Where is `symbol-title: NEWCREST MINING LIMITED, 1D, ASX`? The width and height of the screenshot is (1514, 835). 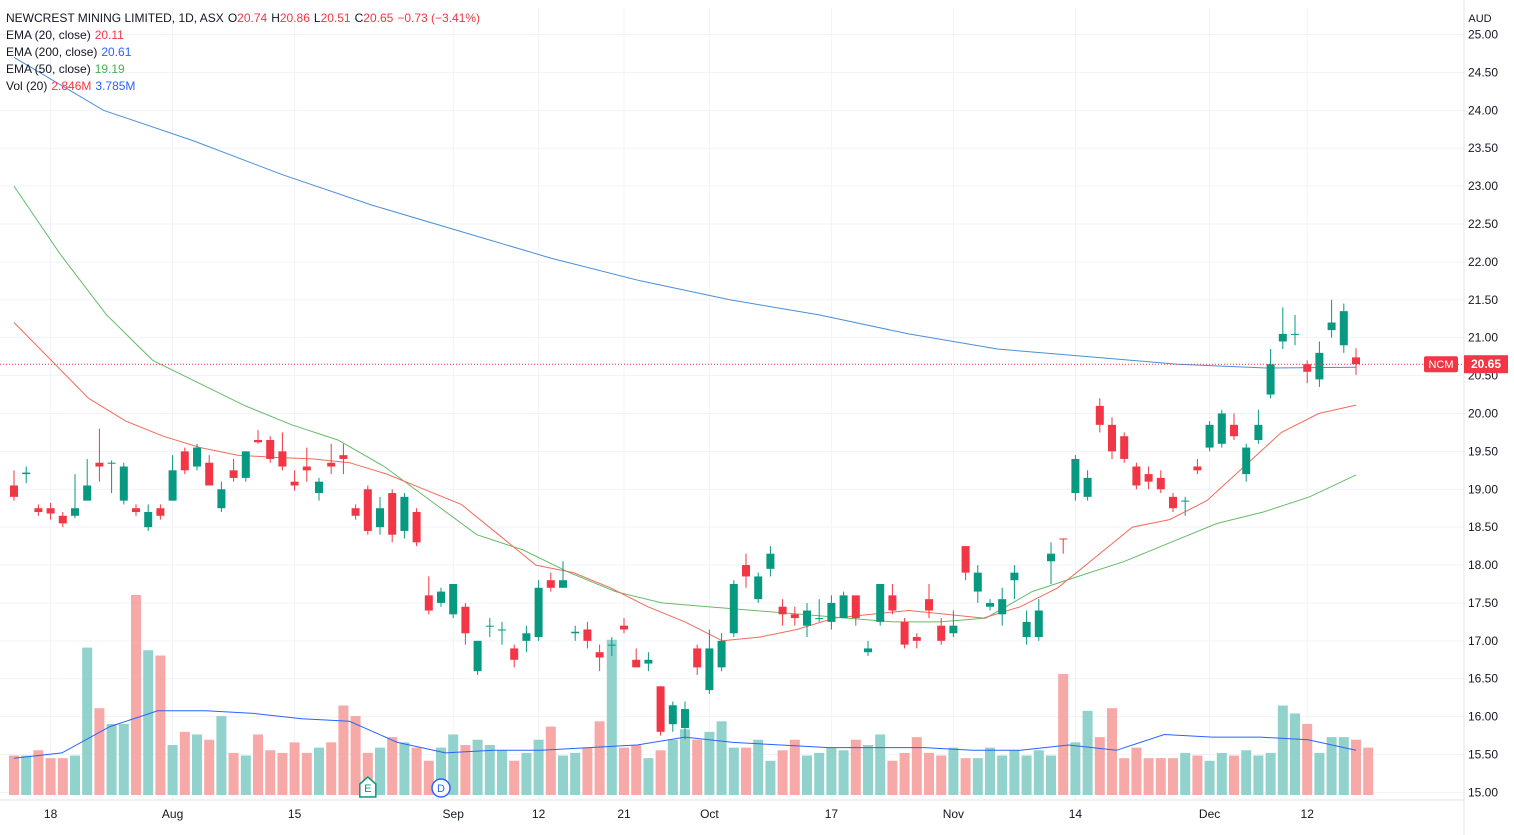
symbol-title: NEWCREST MINING LIMITED, 1D, ASX is located at coordinates (115, 18).